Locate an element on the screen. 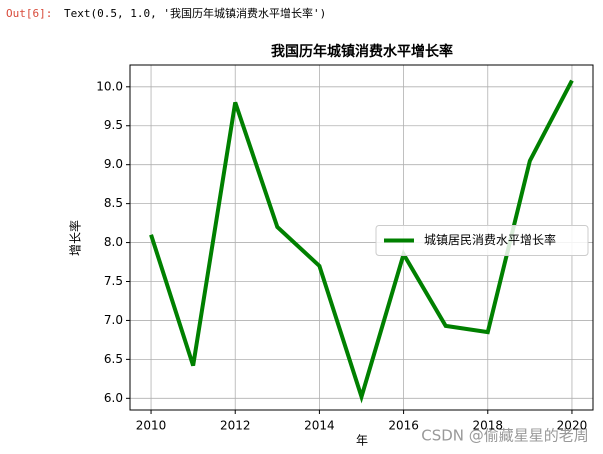 The width and height of the screenshot is (603, 454). y-tick-label: 6.5 is located at coordinates (113, 359).